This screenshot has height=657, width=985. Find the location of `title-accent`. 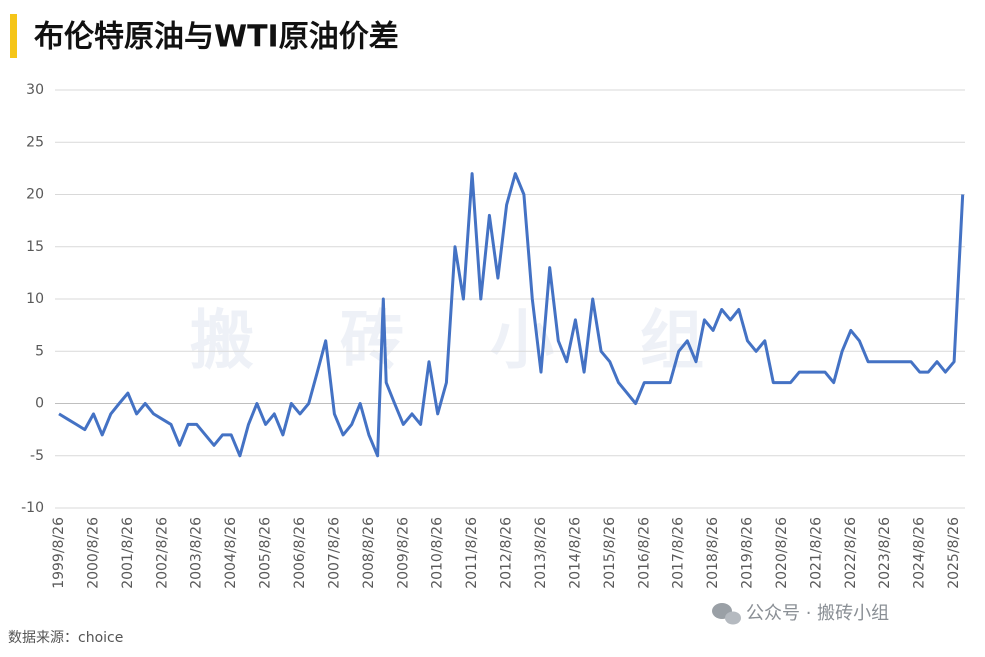

title-accent is located at coordinates (13, 36).